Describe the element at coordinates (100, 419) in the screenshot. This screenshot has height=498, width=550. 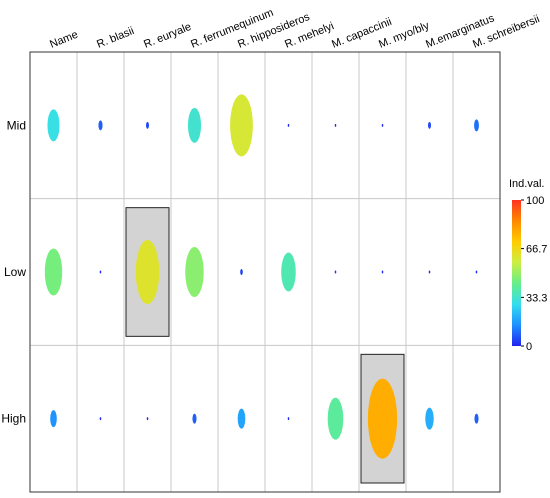
I see `cell-mark-high-r-blasii` at that location.